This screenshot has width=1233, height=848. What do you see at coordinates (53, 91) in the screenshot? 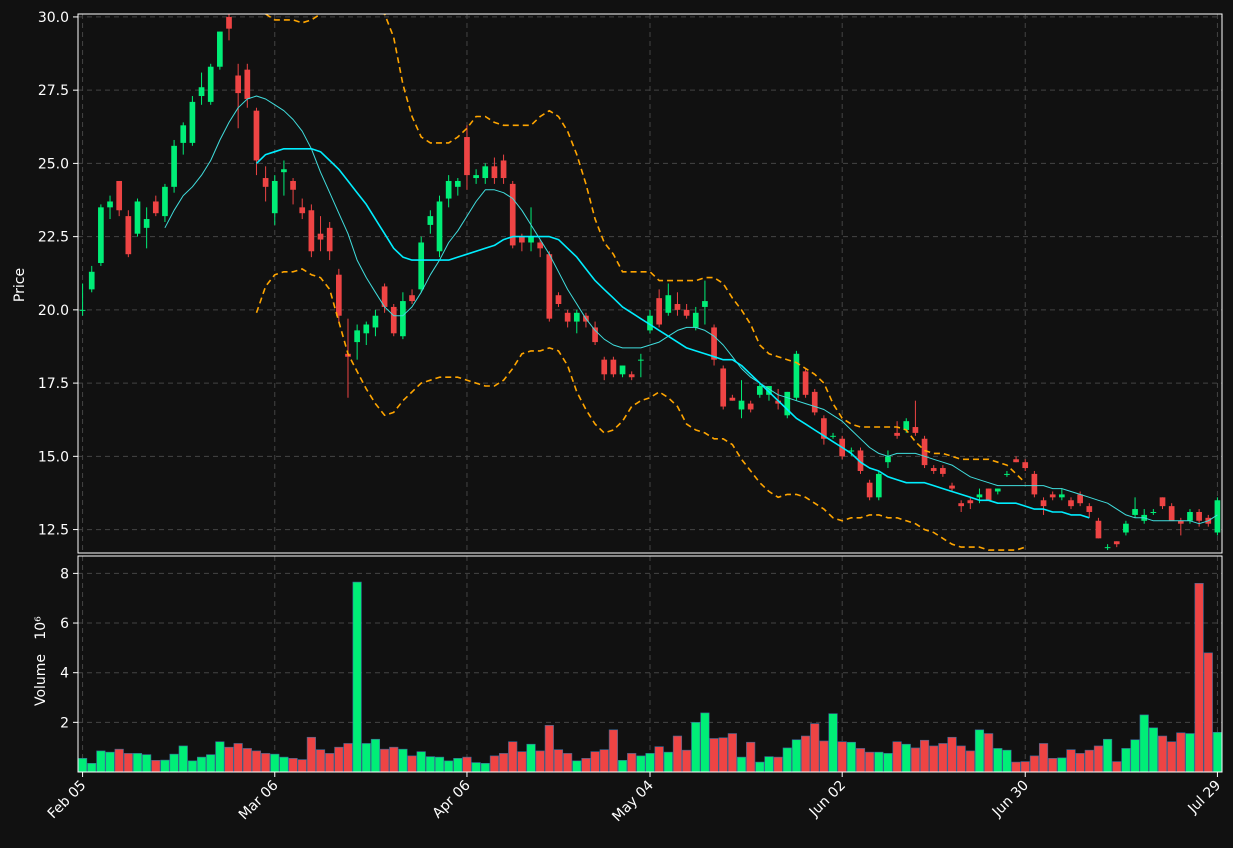
I see `price-tick-label: 27.5` at bounding box center [53, 91].